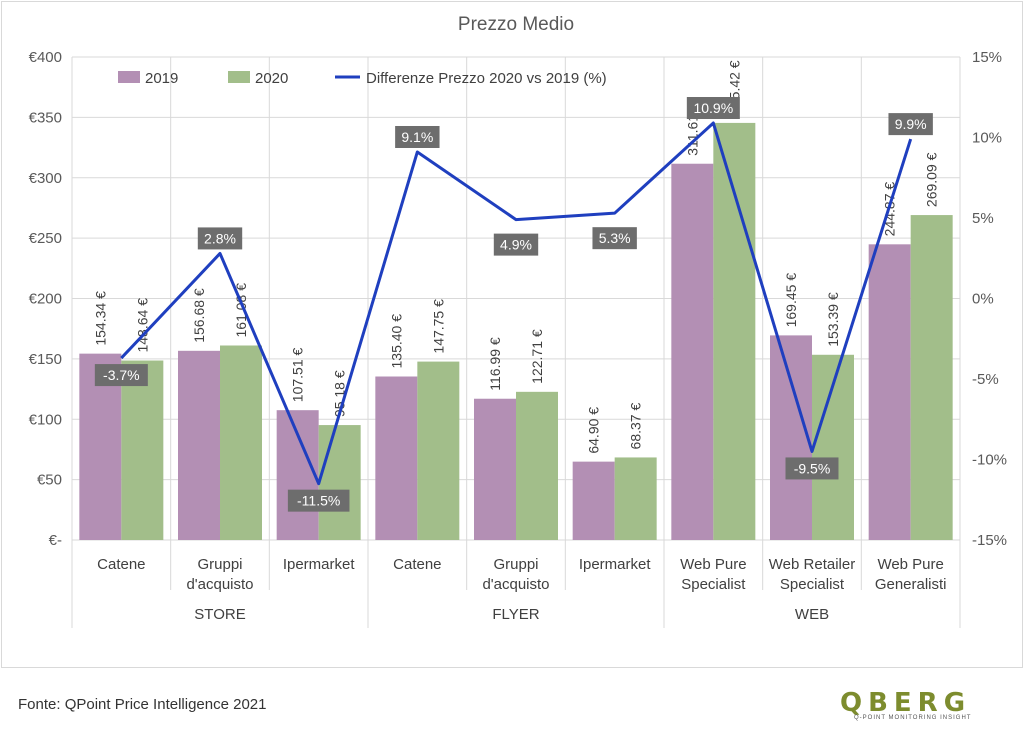 The height and width of the screenshot is (730, 1024). I want to click on y-right-tick-label: 15%, so click(987, 57).